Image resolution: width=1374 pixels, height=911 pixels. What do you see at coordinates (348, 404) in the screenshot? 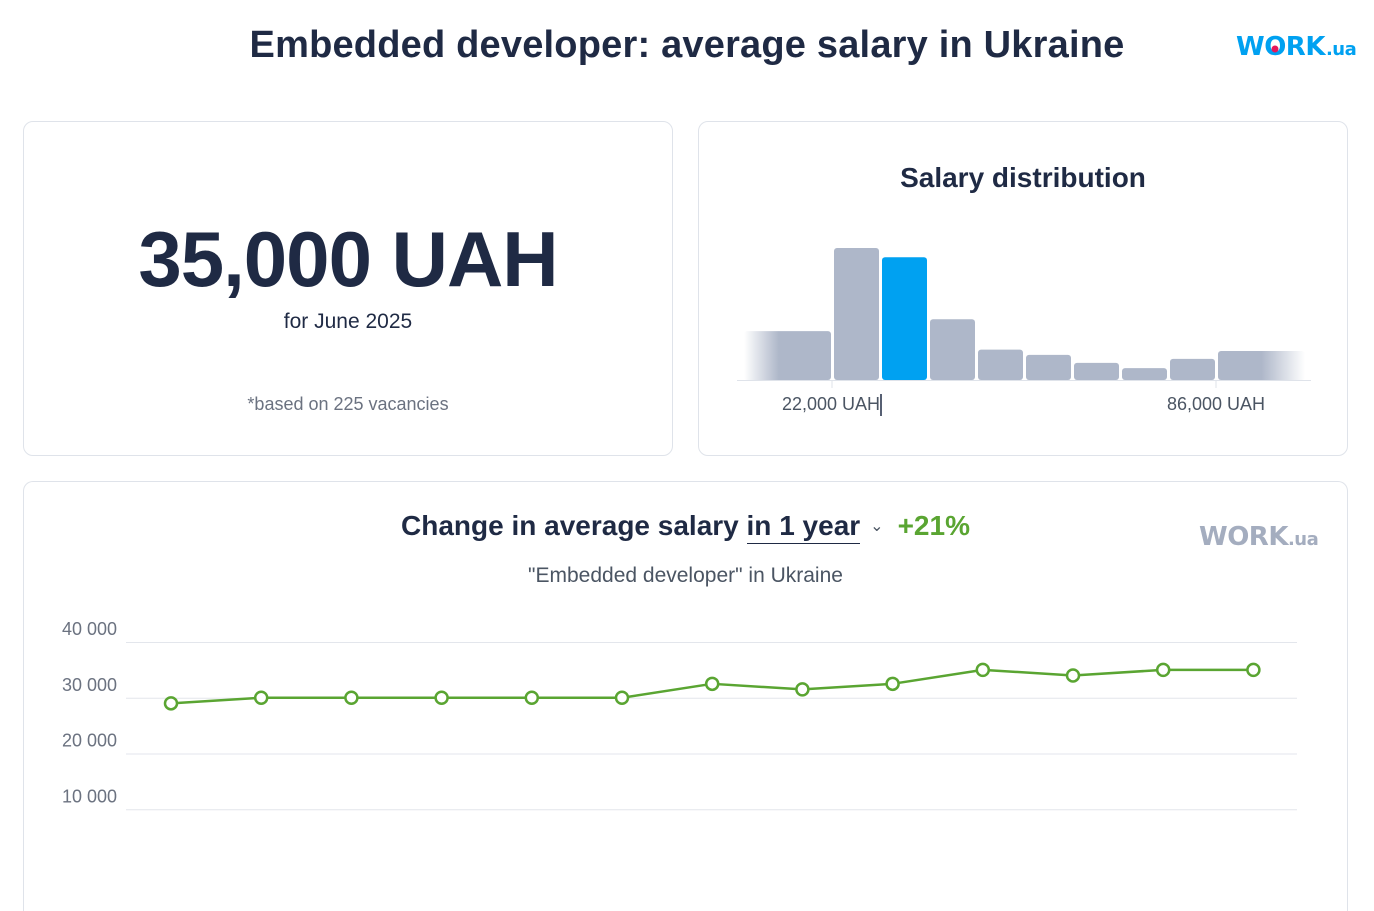
I see `vacancies-note: *based on 225 vacancies` at bounding box center [348, 404].